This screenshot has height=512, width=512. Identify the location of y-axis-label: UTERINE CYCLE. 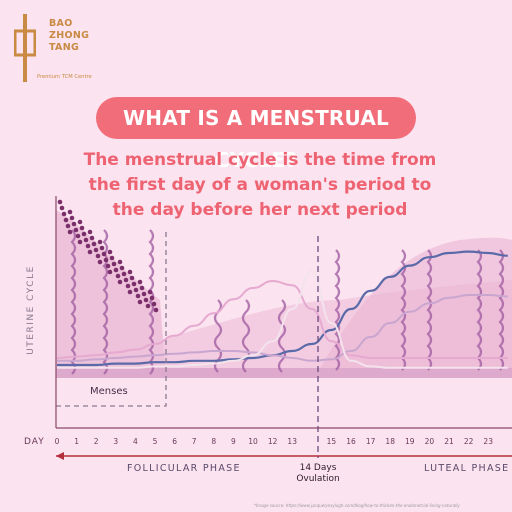
(31, 310).